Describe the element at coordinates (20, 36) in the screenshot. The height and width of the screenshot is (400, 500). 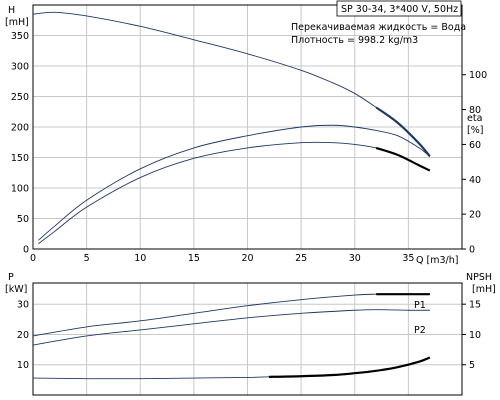
I see `upper-left-tick-label: 350` at that location.